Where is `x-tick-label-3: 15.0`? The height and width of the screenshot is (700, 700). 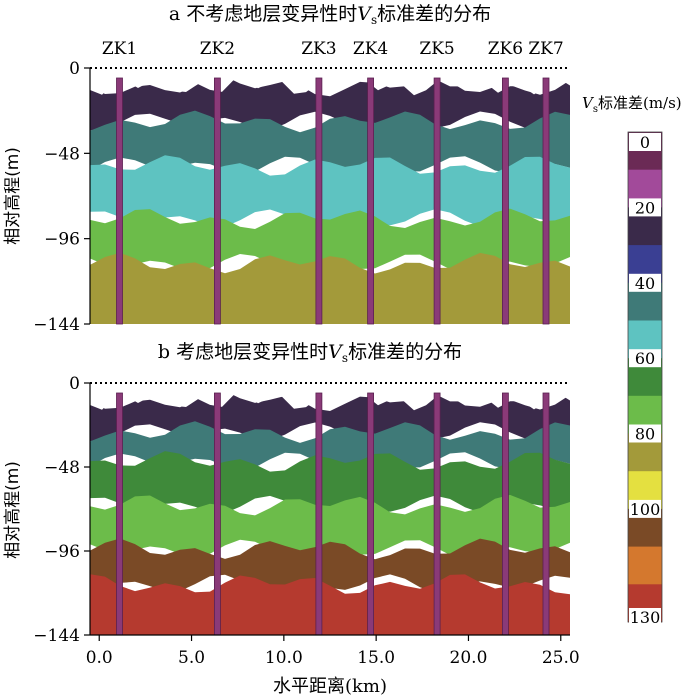 x-tick-label-3: 15.0 is located at coordinates (376, 658).